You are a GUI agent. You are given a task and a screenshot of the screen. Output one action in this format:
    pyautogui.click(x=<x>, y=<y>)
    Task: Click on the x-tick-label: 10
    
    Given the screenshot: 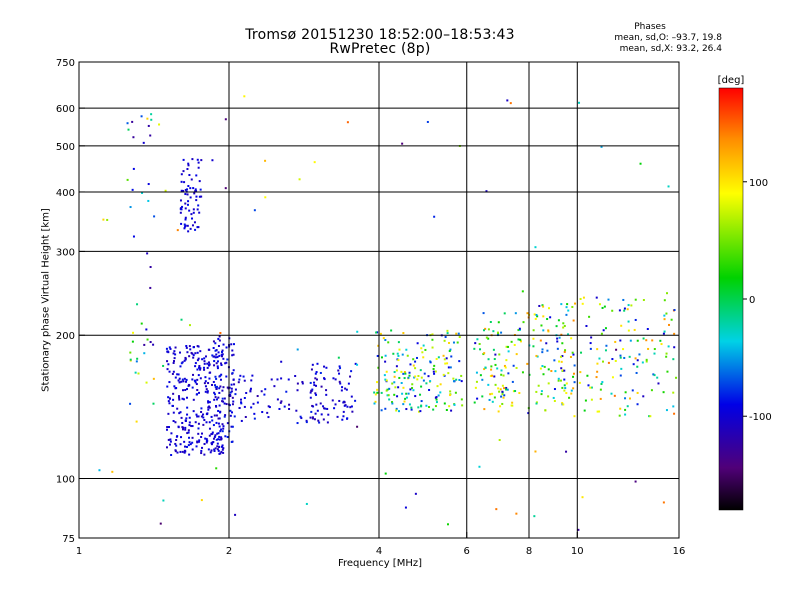 What is the action you would take?
    pyautogui.click(x=577, y=551)
    